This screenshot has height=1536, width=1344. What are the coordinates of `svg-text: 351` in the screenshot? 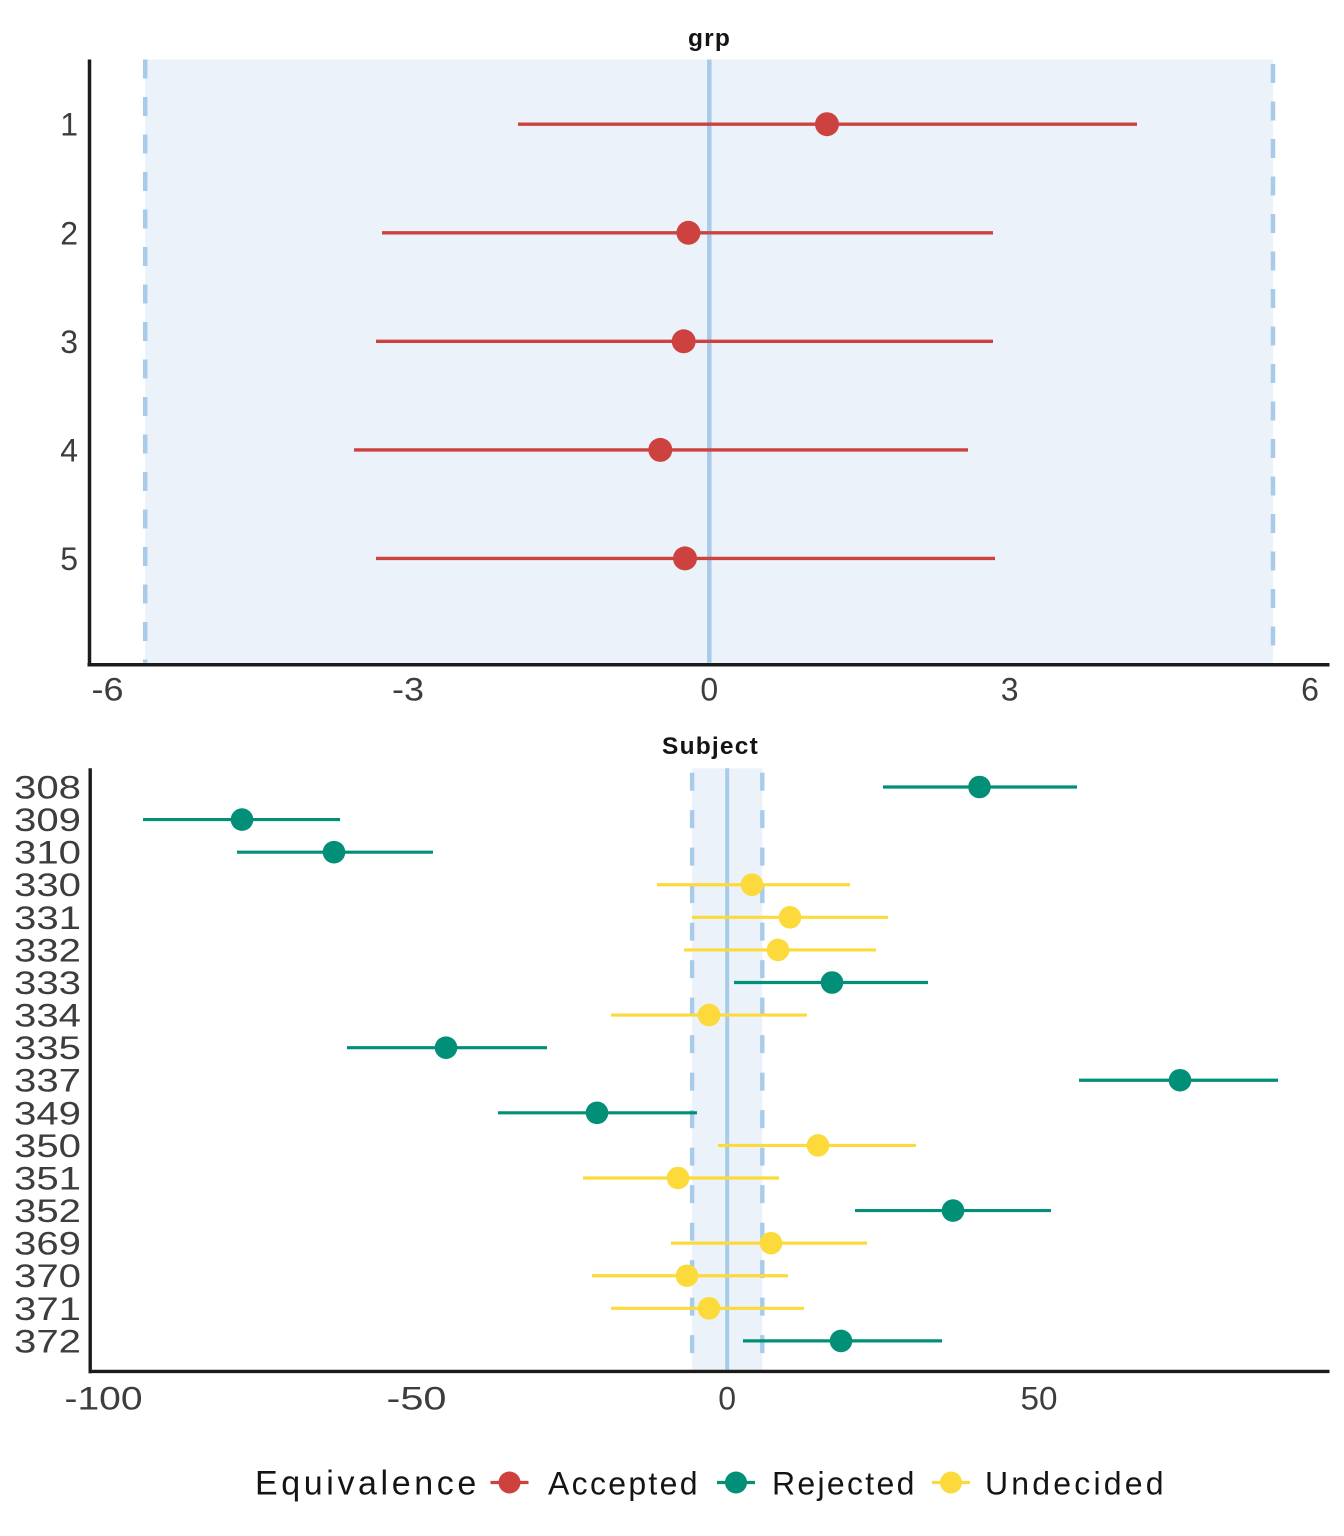 It's located at (47, 1178).